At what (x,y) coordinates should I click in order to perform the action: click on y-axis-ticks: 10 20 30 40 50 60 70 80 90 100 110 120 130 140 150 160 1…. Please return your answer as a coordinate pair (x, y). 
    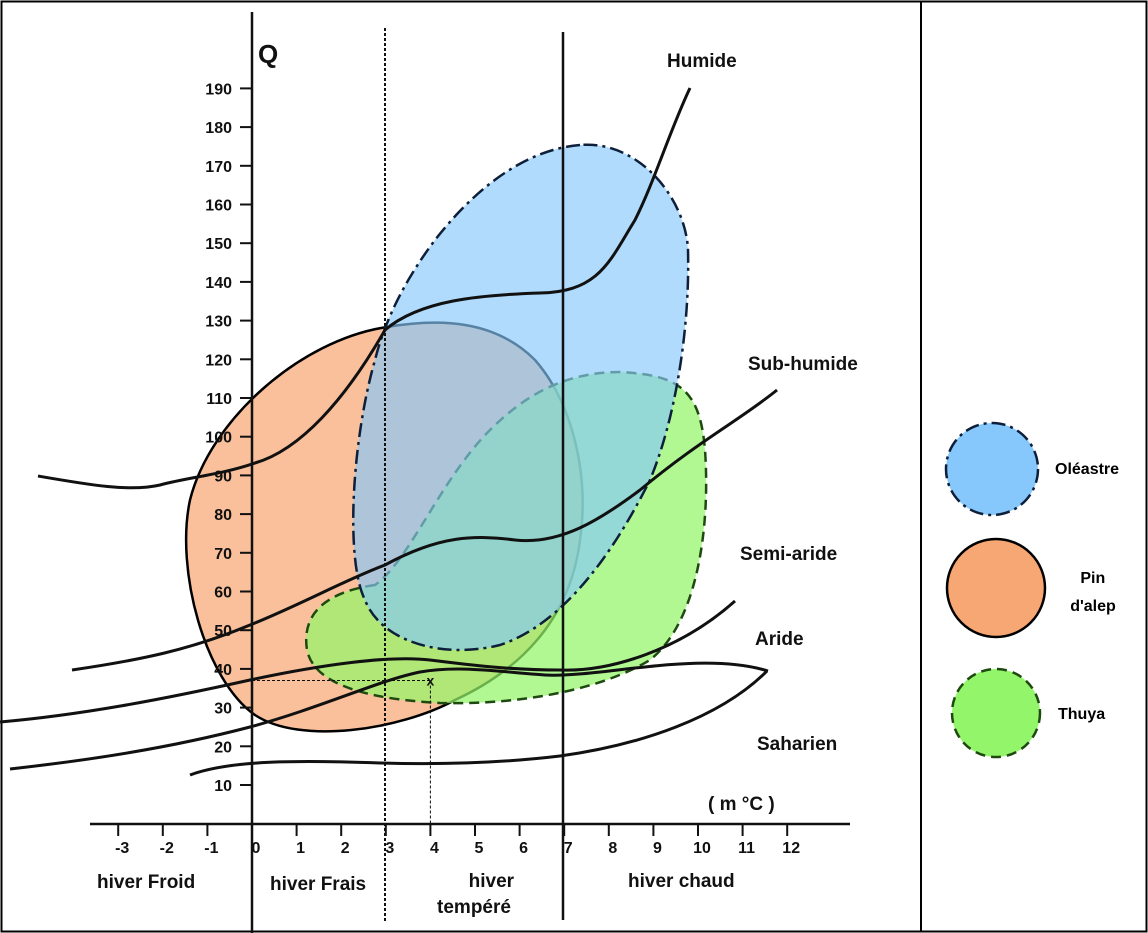
    Looking at the image, I should click on (228, 438).